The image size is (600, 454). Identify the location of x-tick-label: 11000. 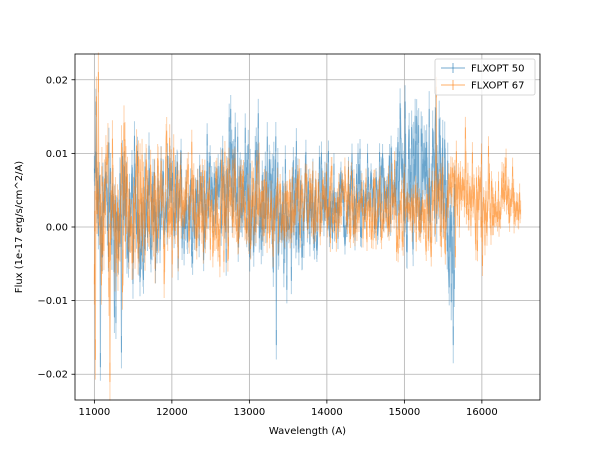
(94, 412).